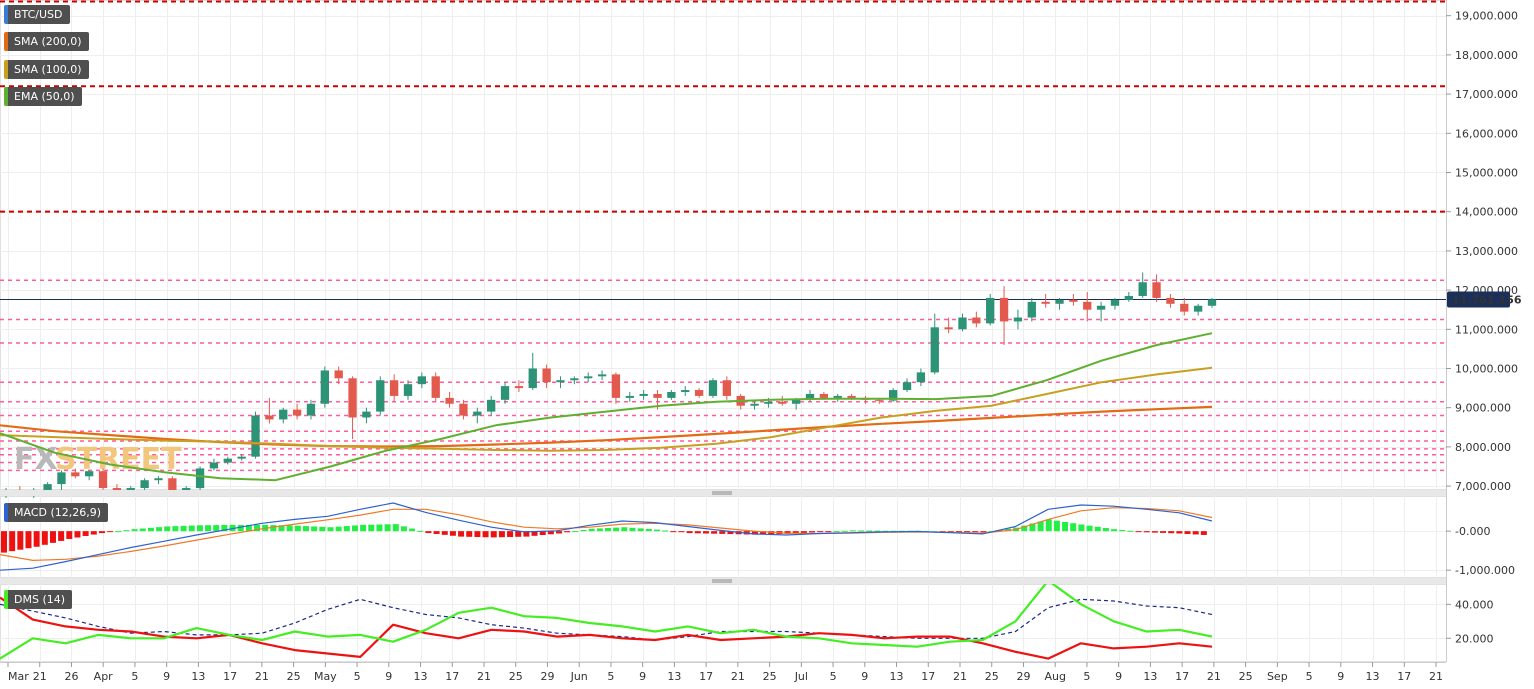 The height and width of the screenshot is (689, 1534). I want to click on macd-line, so click(606, 536).